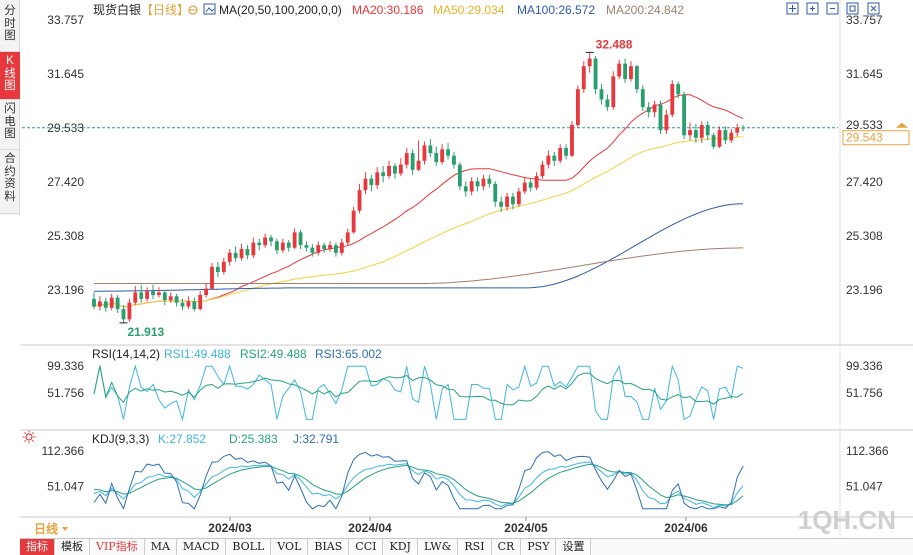  What do you see at coordinates (72, 547) in the screenshot?
I see `indicator-tab-1: 模板` at bounding box center [72, 547].